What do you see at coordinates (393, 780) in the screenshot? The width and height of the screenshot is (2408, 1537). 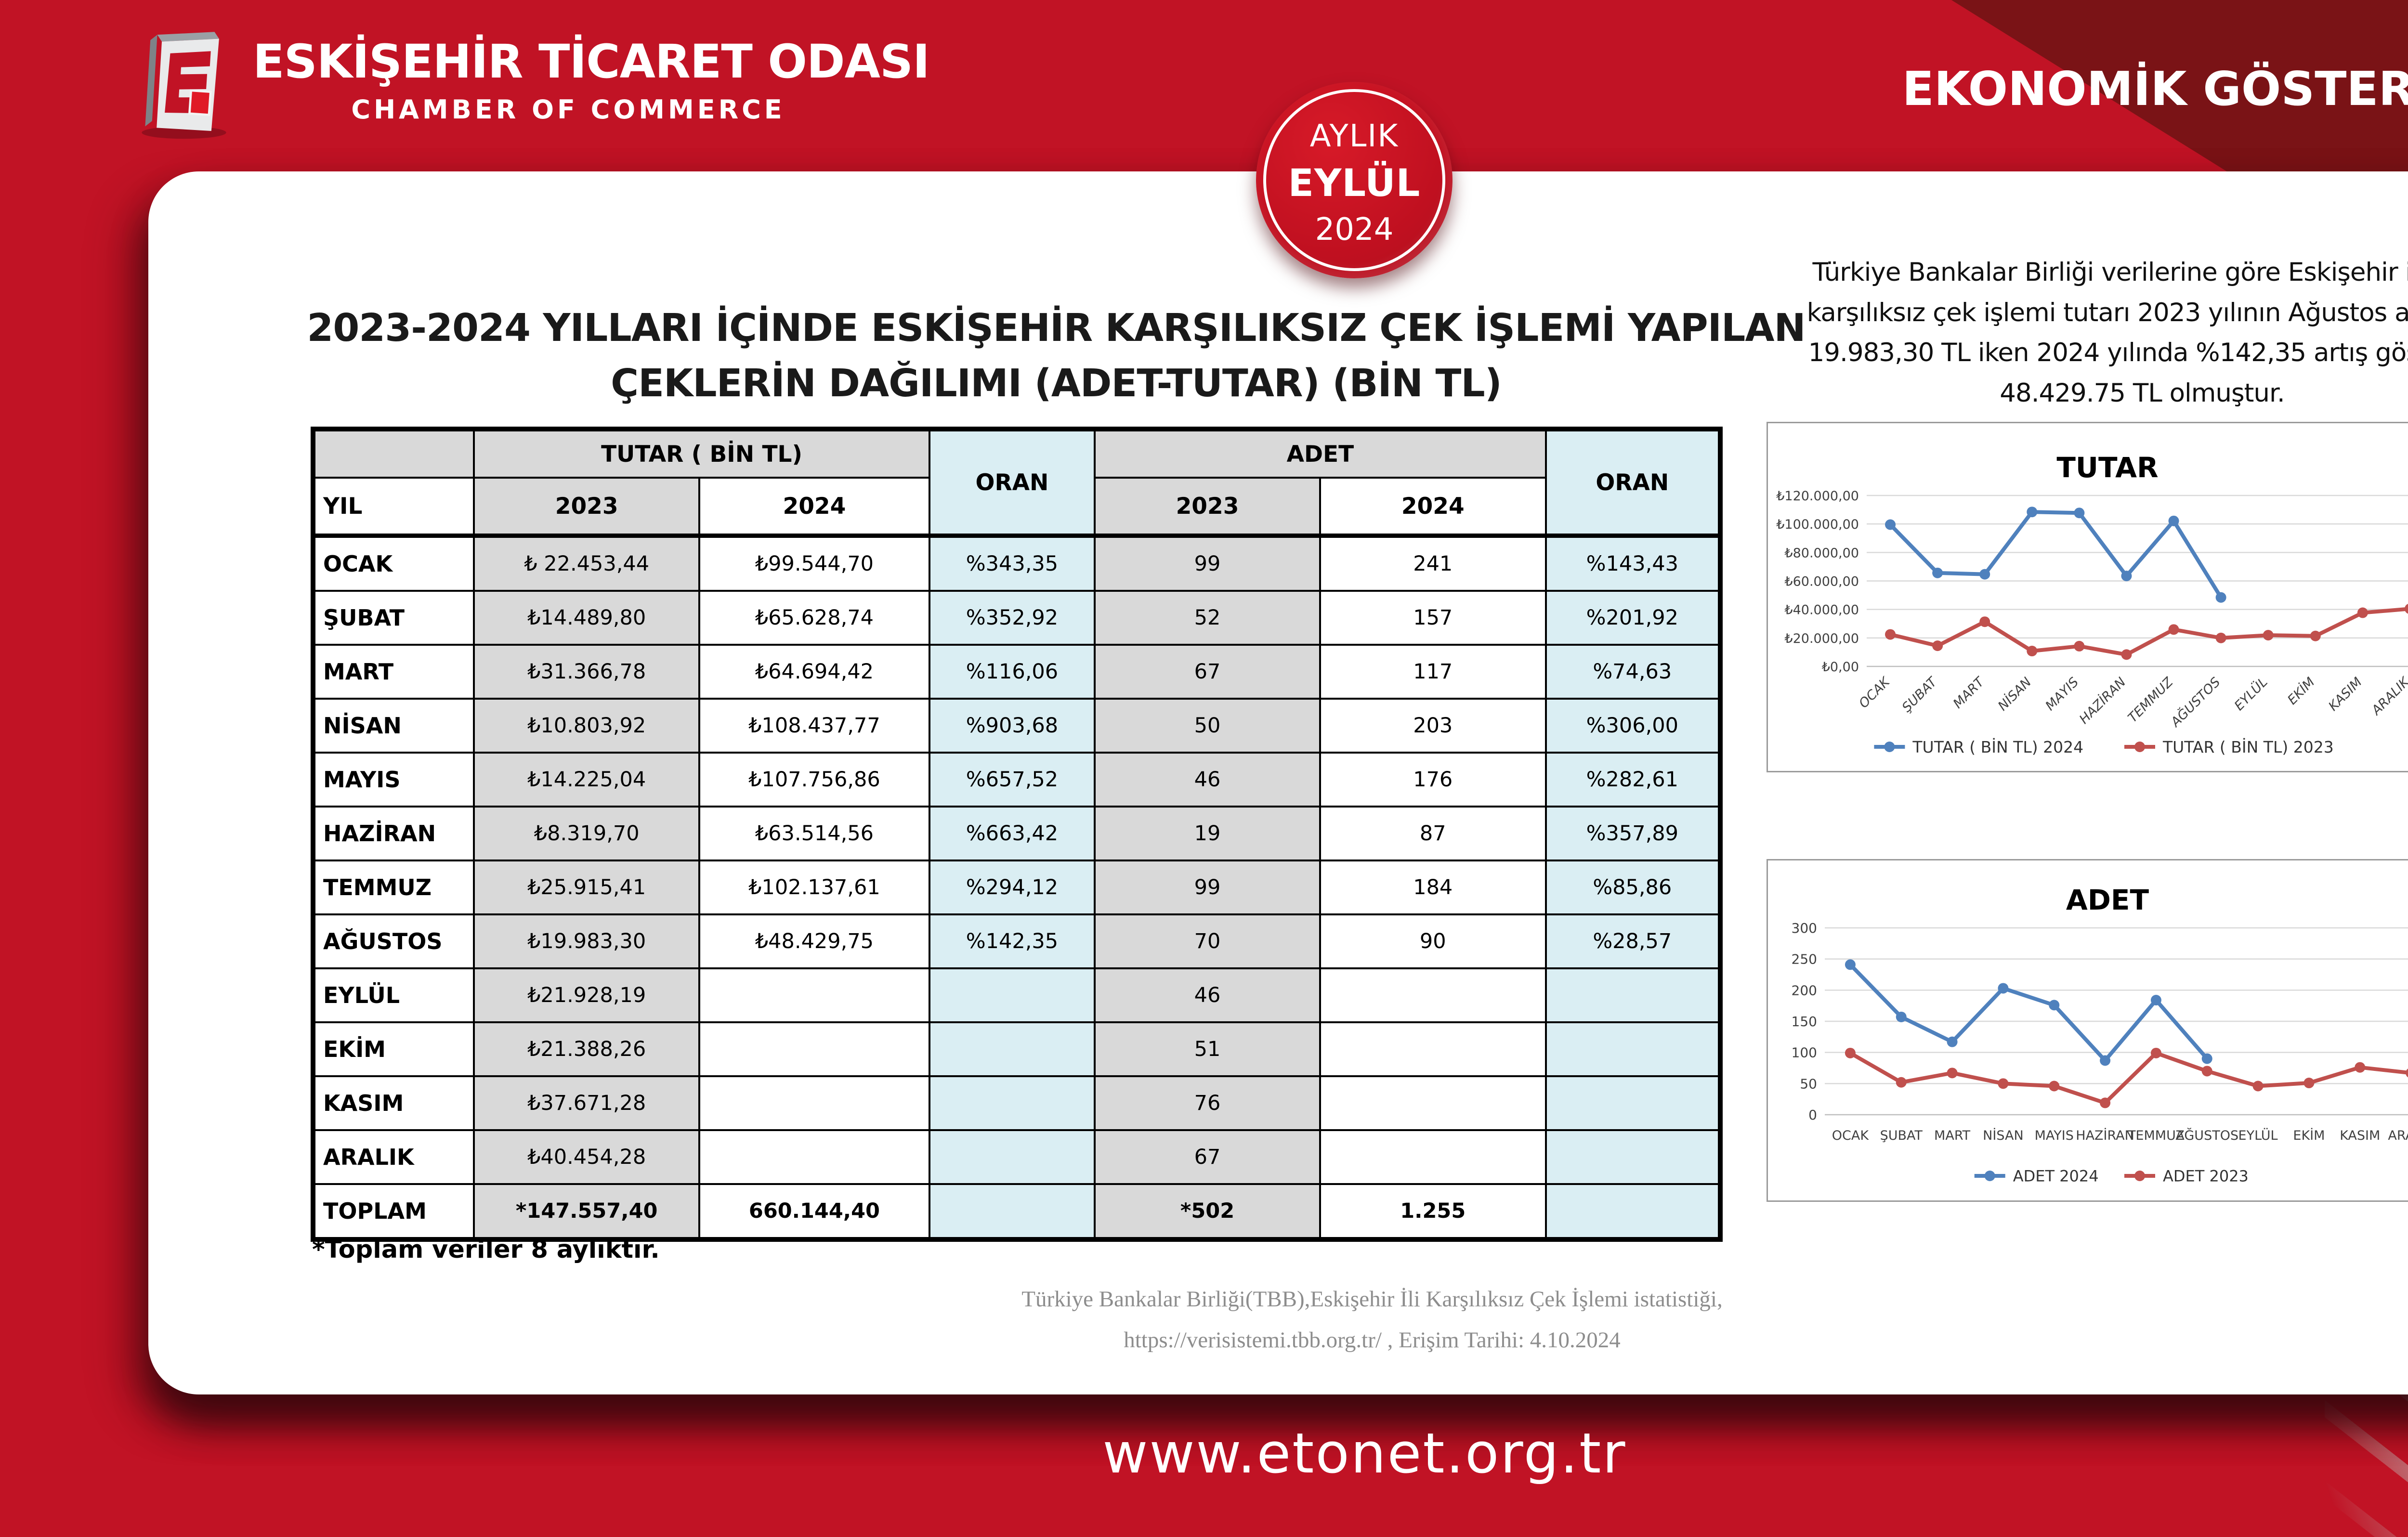 I see `row-month-label: MAYIS` at bounding box center [393, 780].